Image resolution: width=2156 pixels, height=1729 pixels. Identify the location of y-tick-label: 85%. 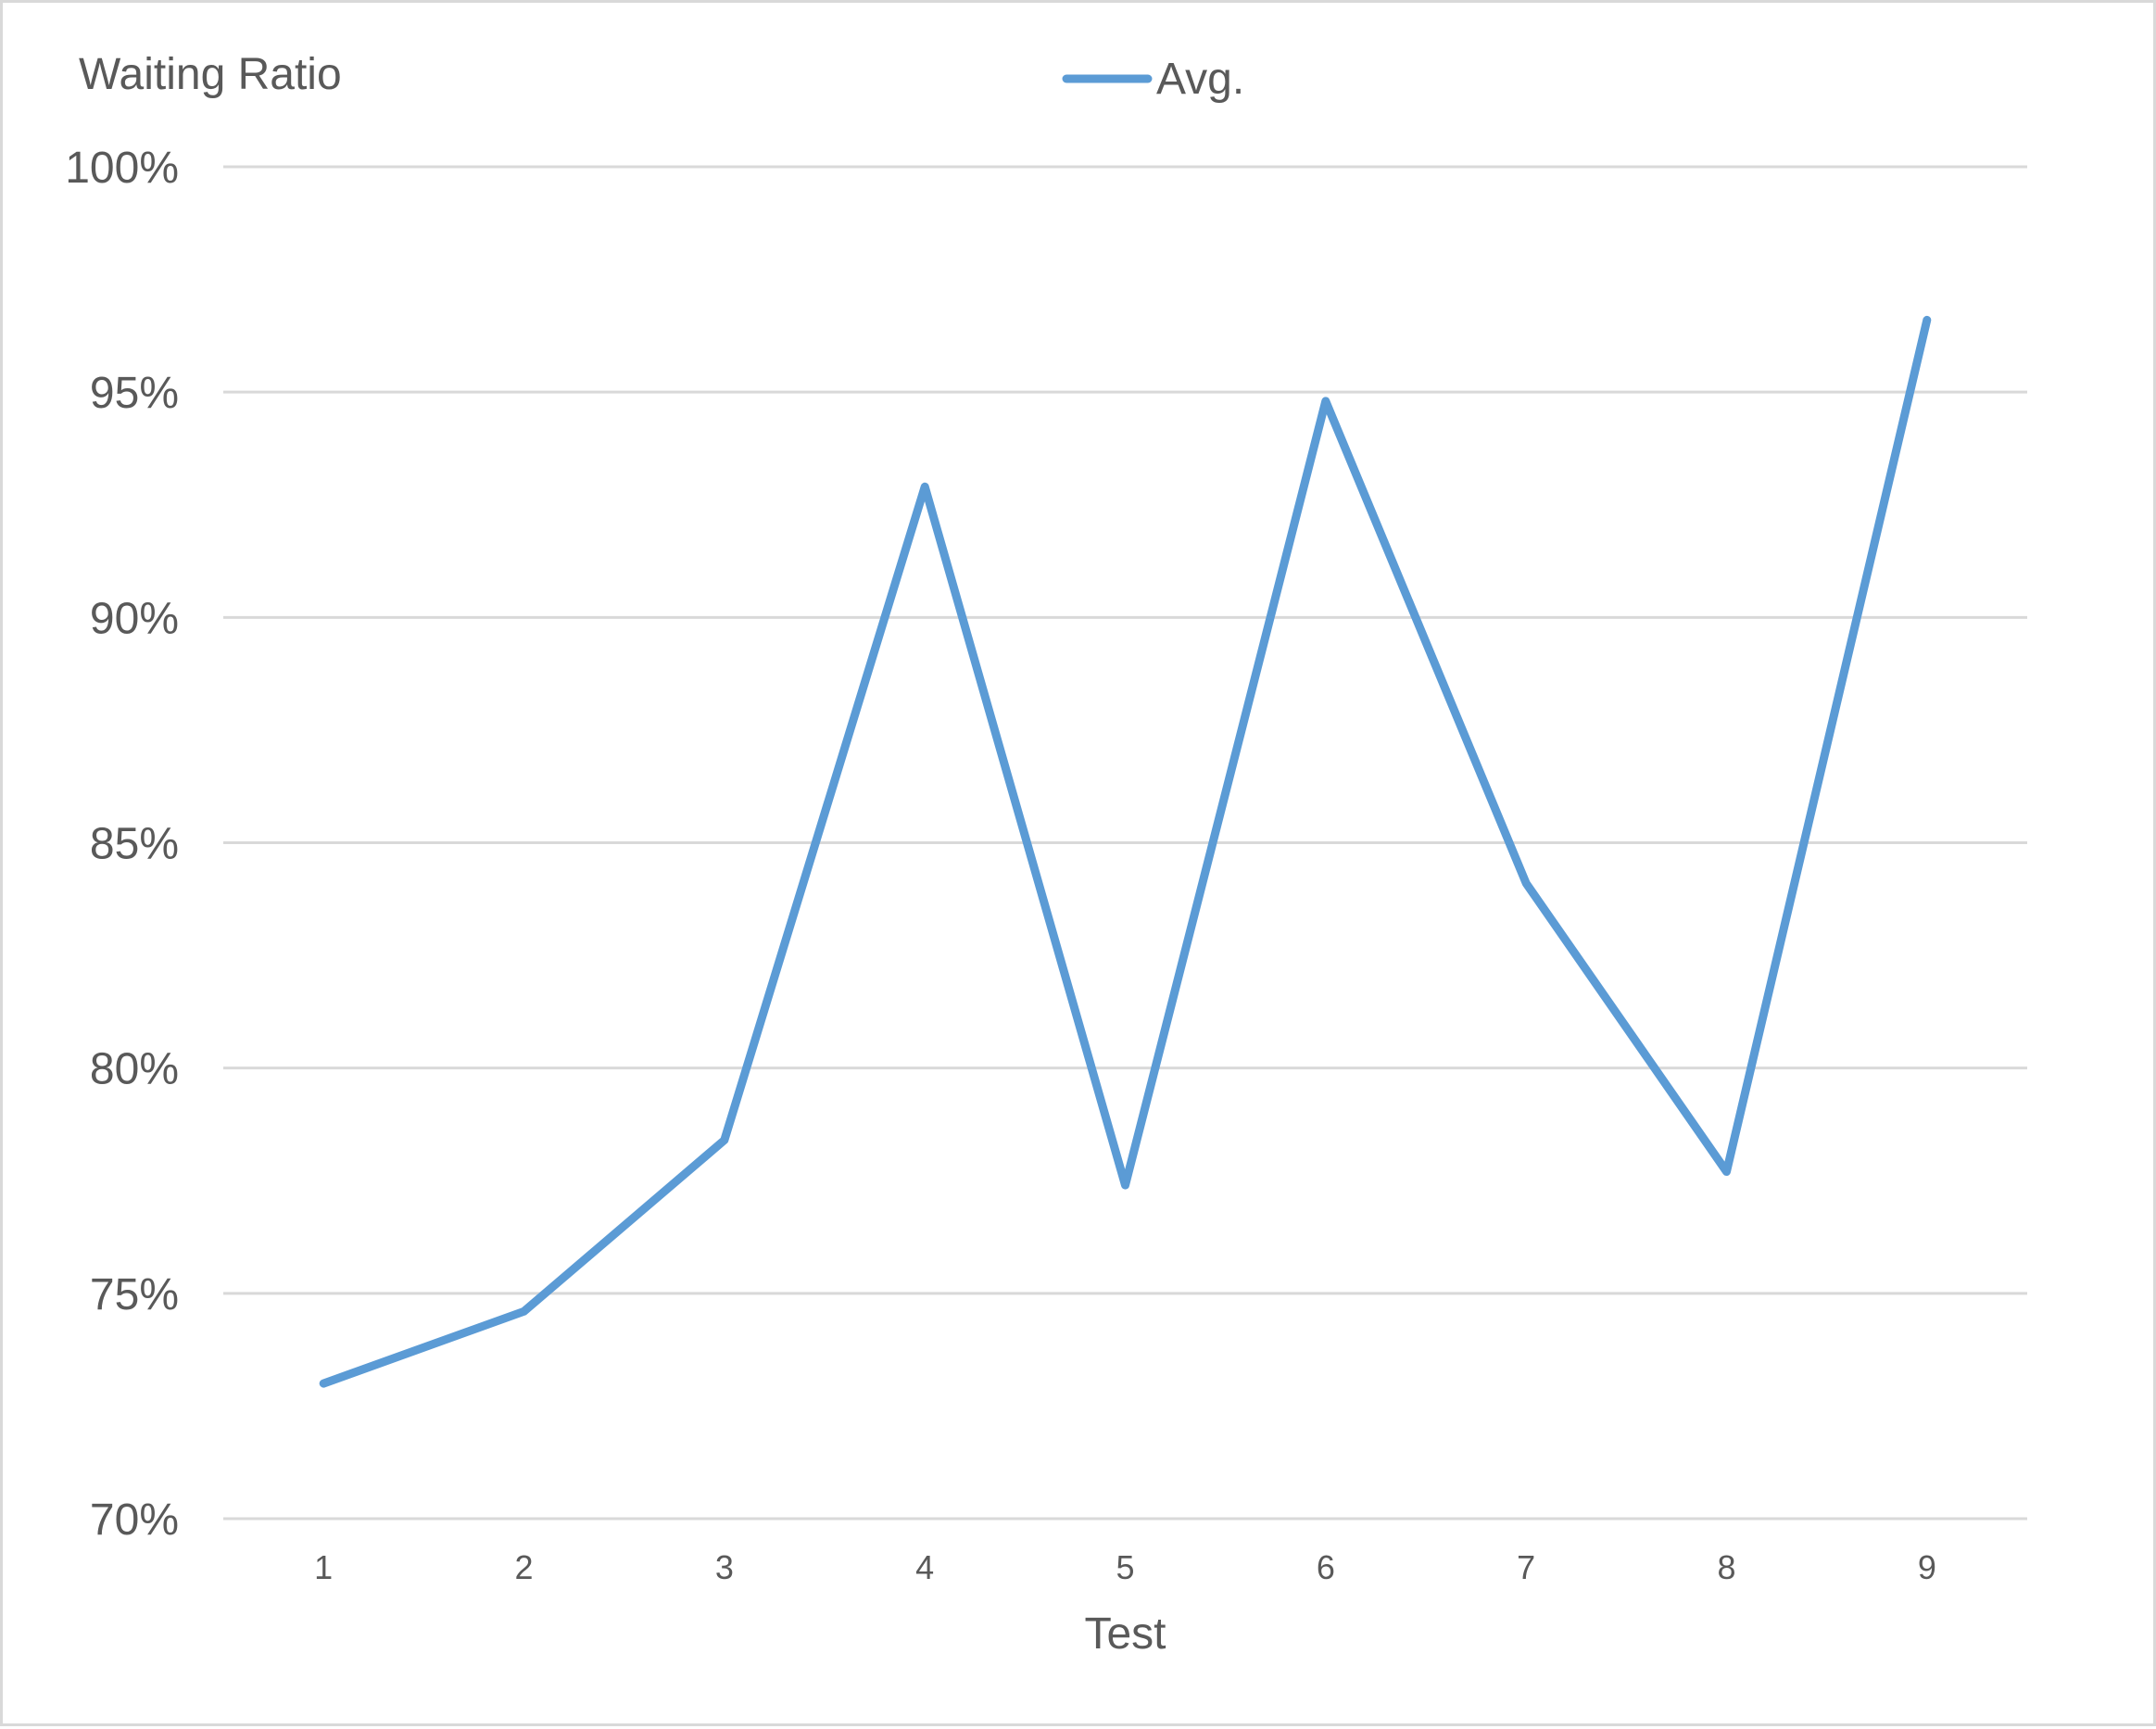
(134, 844).